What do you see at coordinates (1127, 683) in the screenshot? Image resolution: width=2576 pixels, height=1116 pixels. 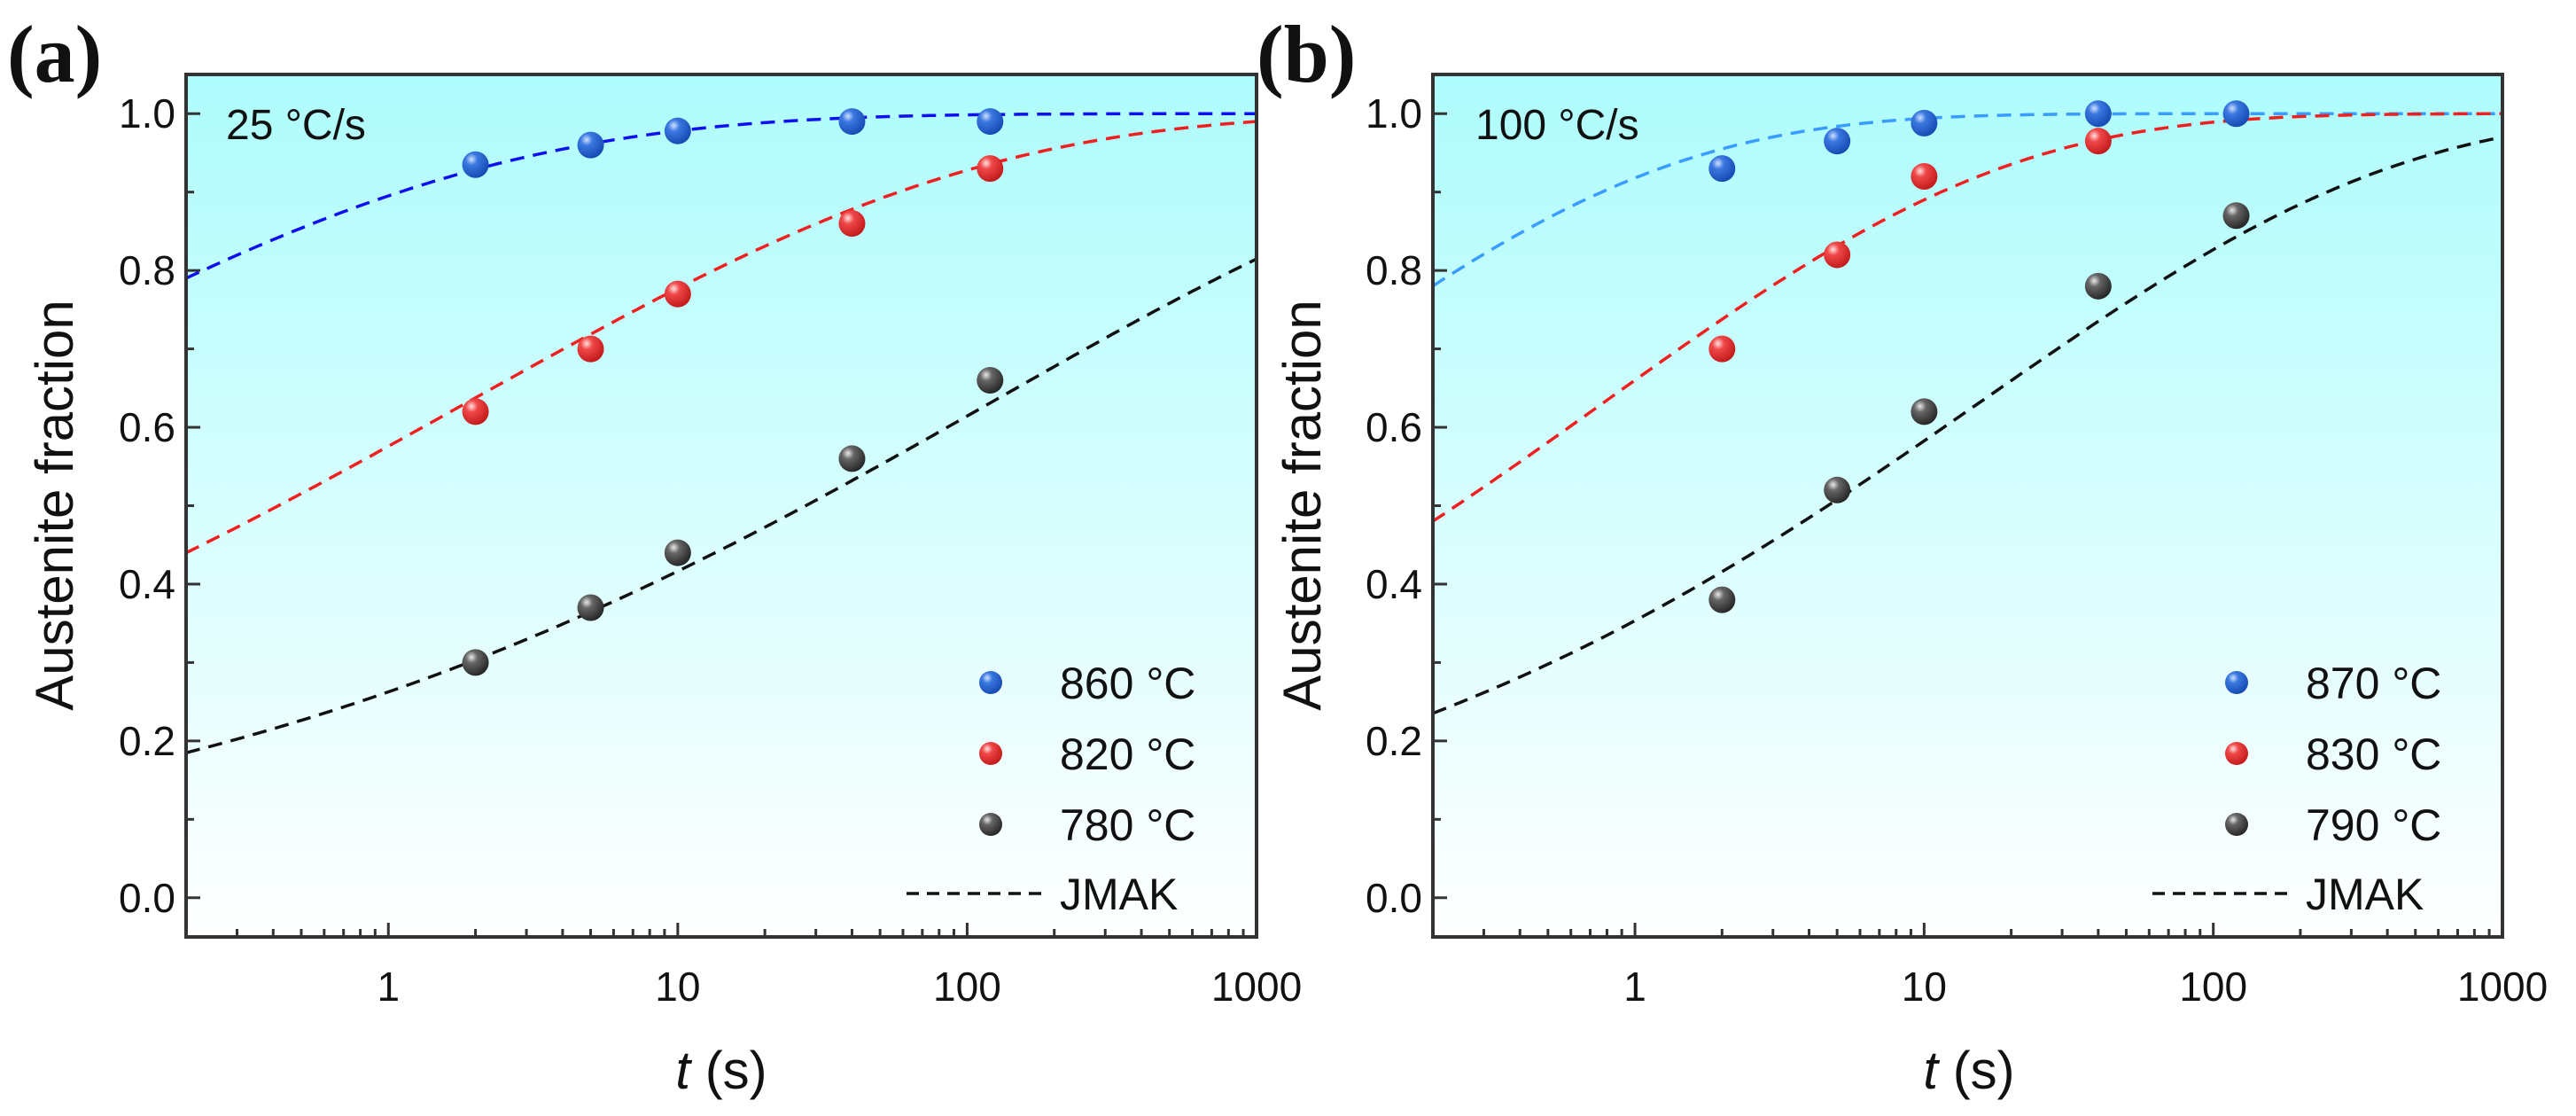 I see `legend-label: 860 °C` at bounding box center [1127, 683].